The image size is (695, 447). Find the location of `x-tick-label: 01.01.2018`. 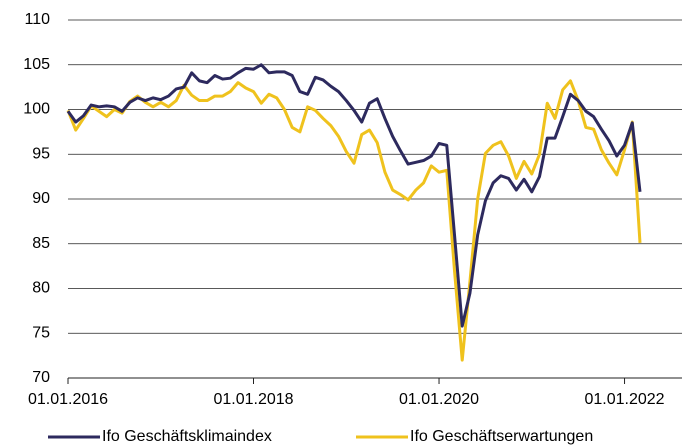

x-tick-label: 01.01.2018 is located at coordinates (253, 399).